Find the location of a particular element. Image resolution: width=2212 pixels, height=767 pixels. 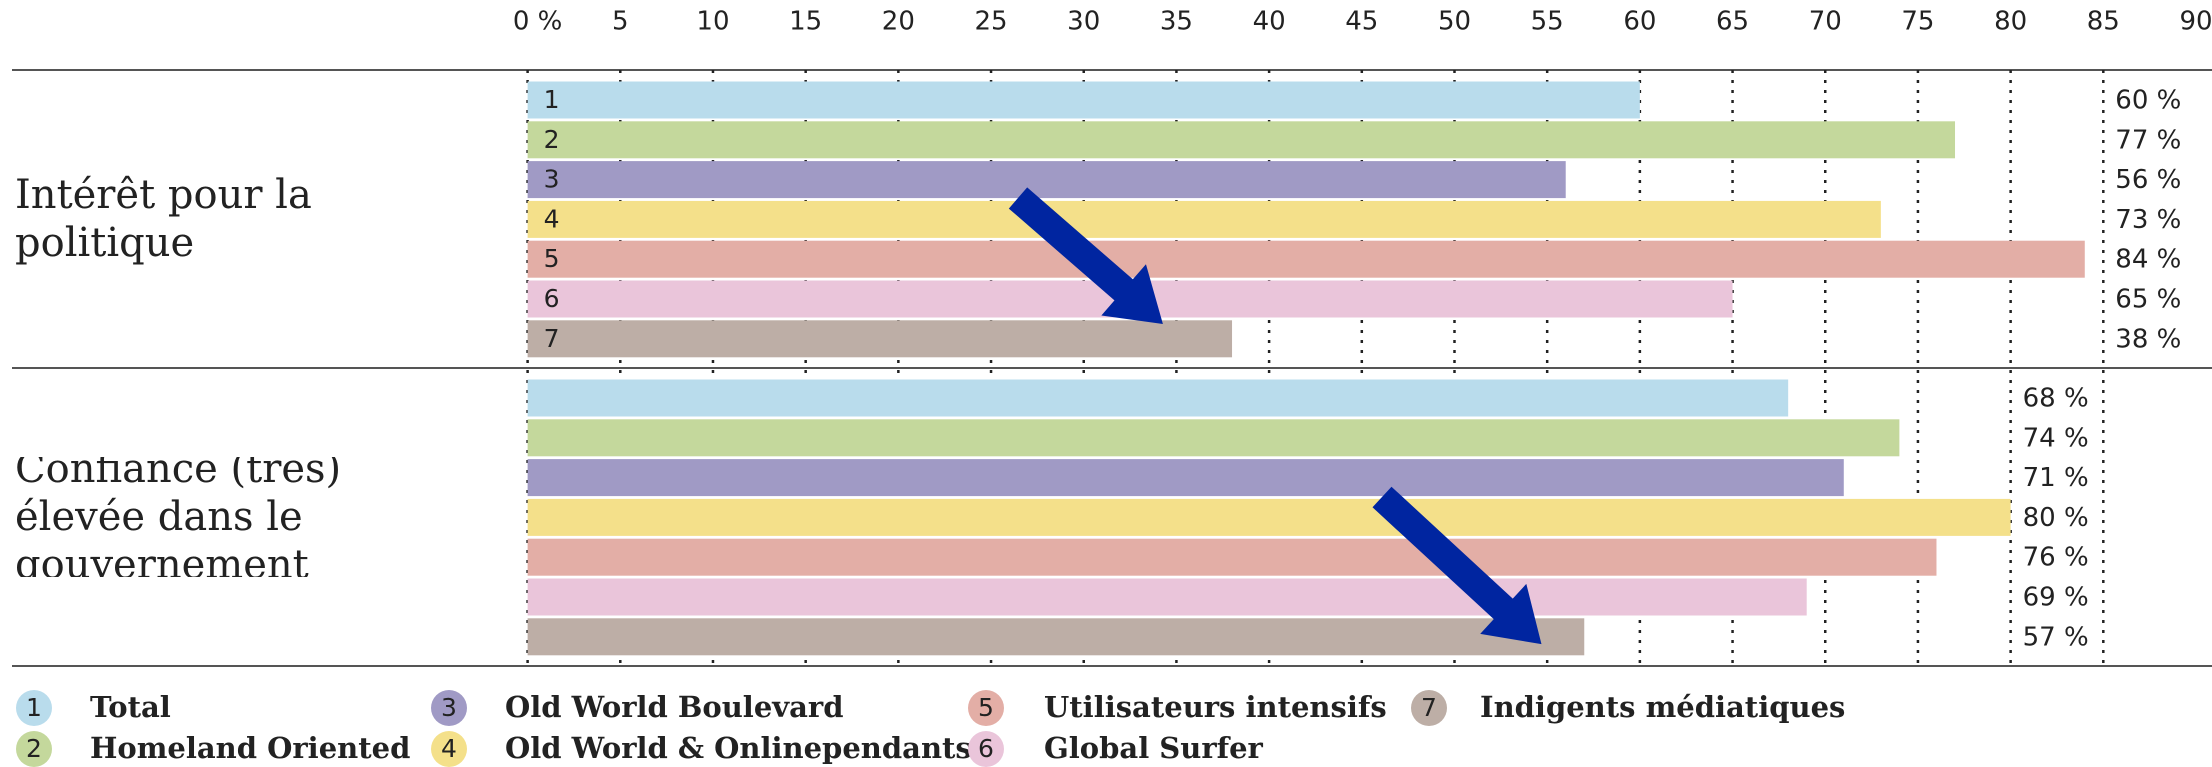

legend-key: 6 is located at coordinates (986, 748).